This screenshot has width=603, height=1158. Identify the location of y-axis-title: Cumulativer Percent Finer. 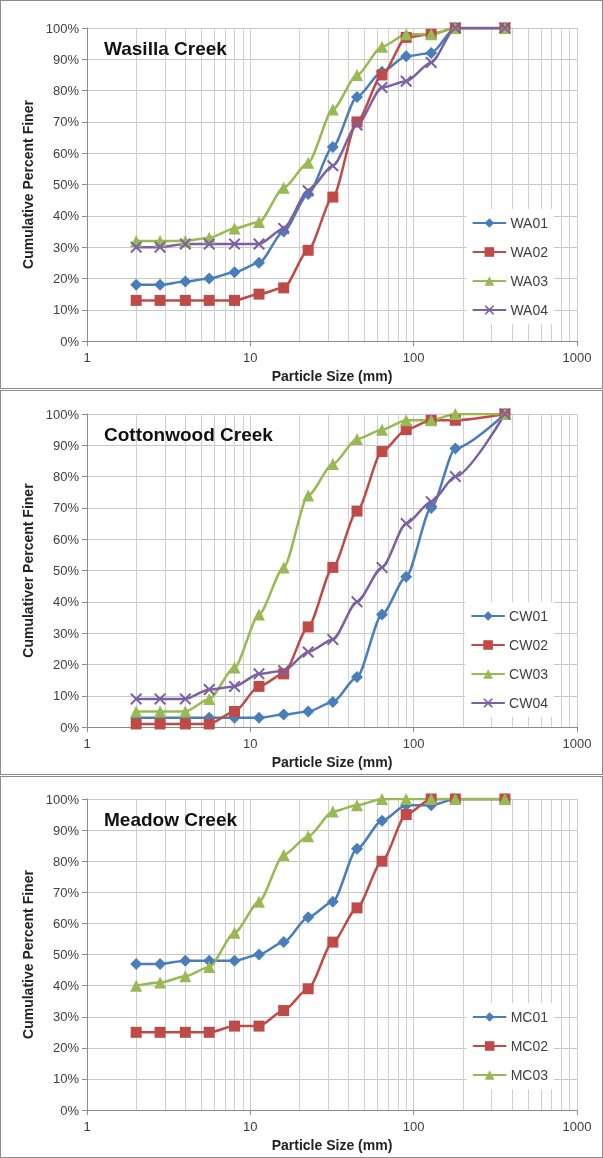
(27, 570).